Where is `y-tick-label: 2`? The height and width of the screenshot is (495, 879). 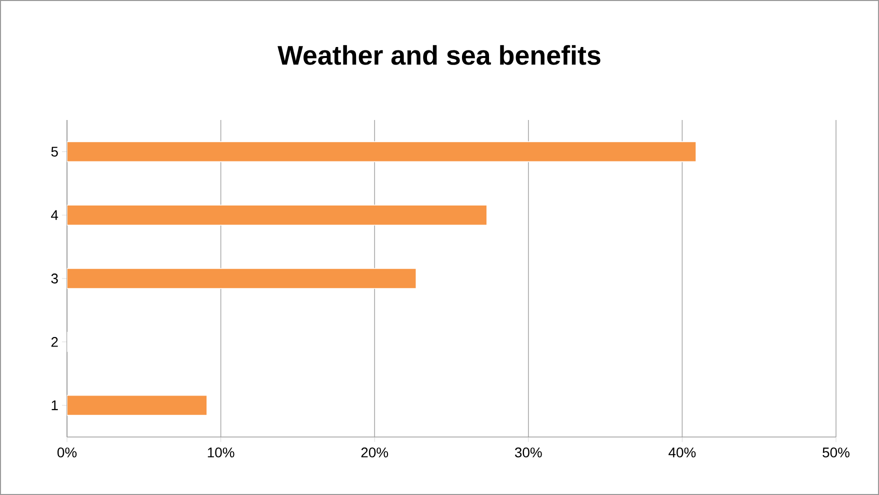
y-tick-label: 2 is located at coordinates (54, 342).